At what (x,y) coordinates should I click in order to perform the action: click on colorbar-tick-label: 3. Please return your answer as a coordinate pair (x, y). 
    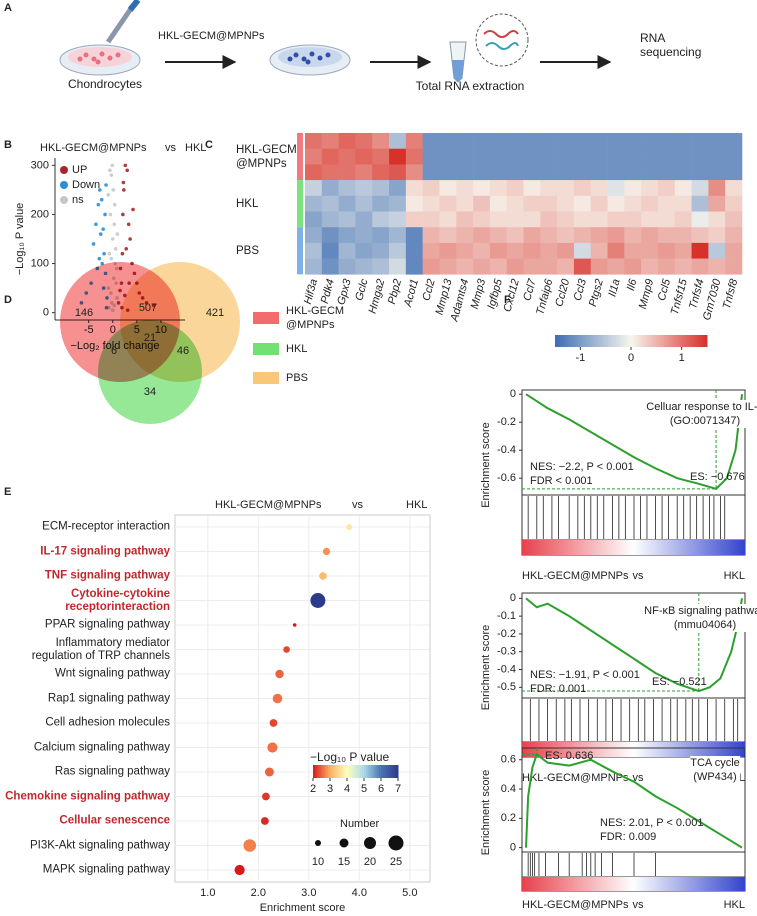
    Looking at the image, I should click on (330, 789).